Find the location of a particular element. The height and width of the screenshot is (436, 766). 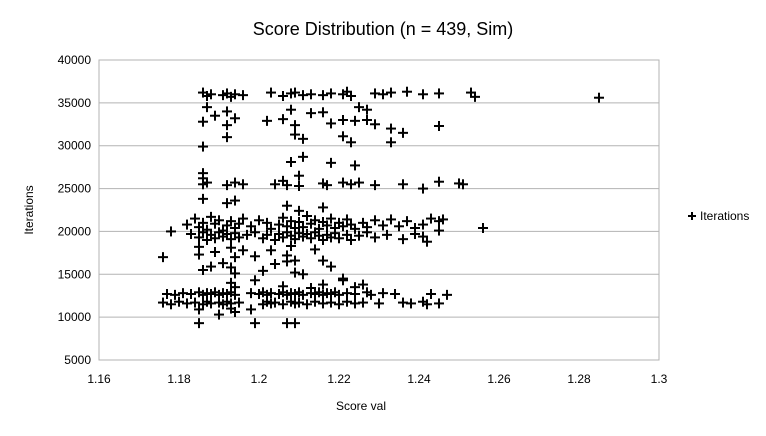

y-tick-label: 10000 is located at coordinates (75, 317).